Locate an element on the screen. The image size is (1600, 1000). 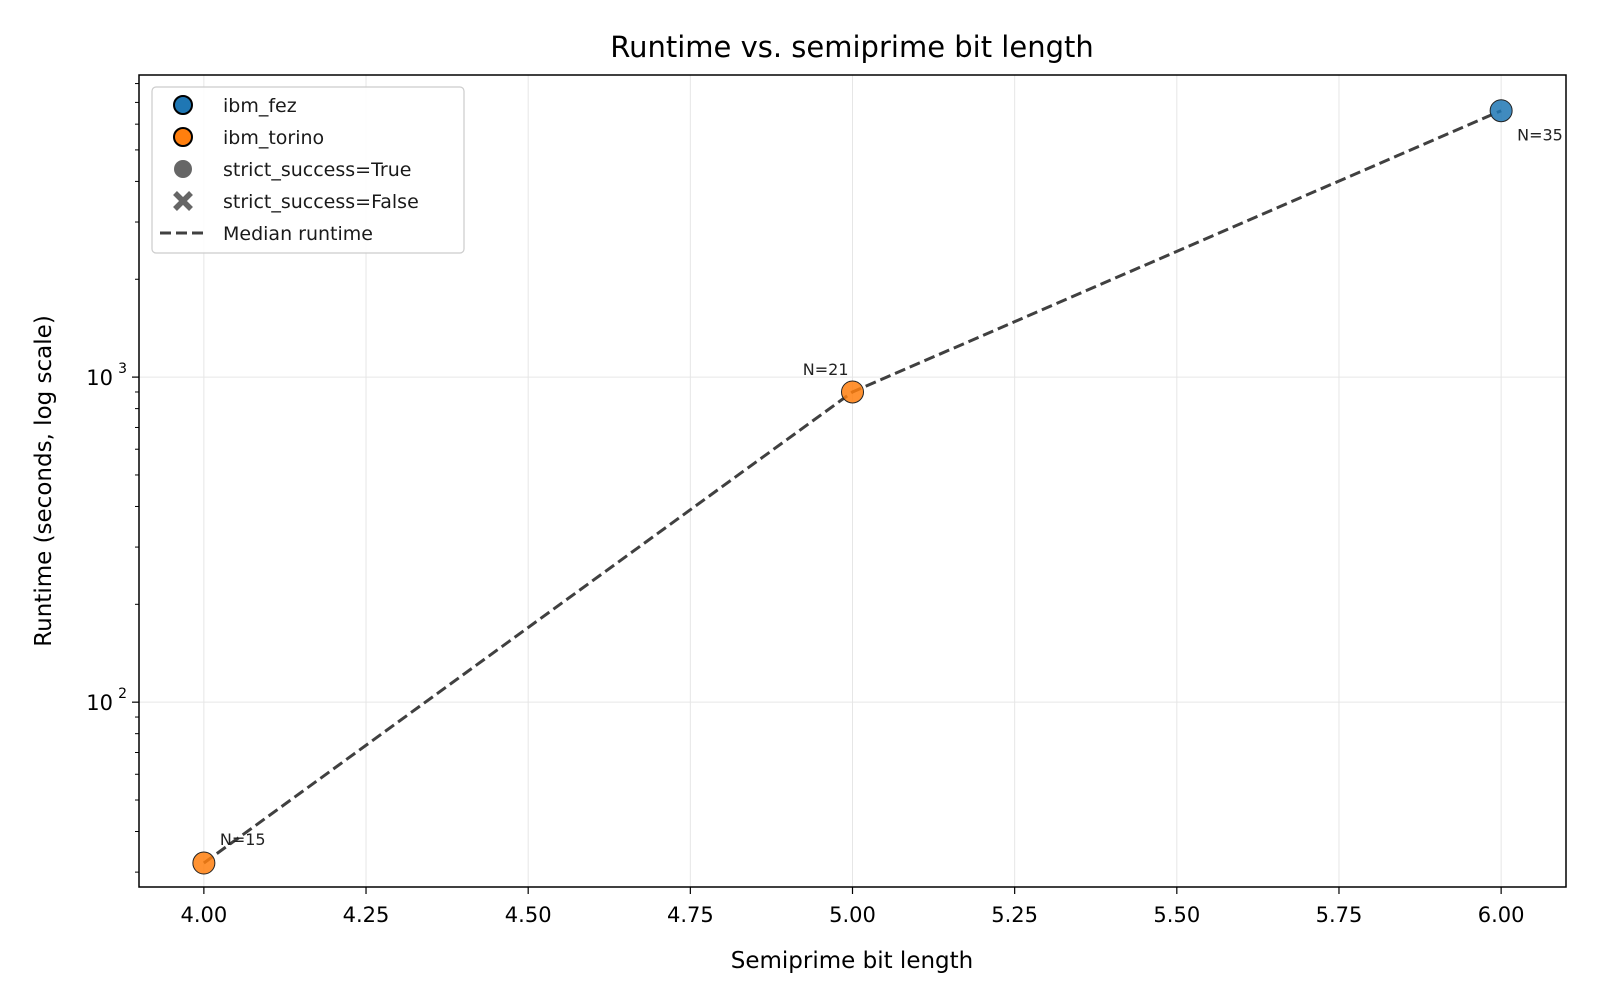
point-annotation: N=35 is located at coordinates (1540, 135).